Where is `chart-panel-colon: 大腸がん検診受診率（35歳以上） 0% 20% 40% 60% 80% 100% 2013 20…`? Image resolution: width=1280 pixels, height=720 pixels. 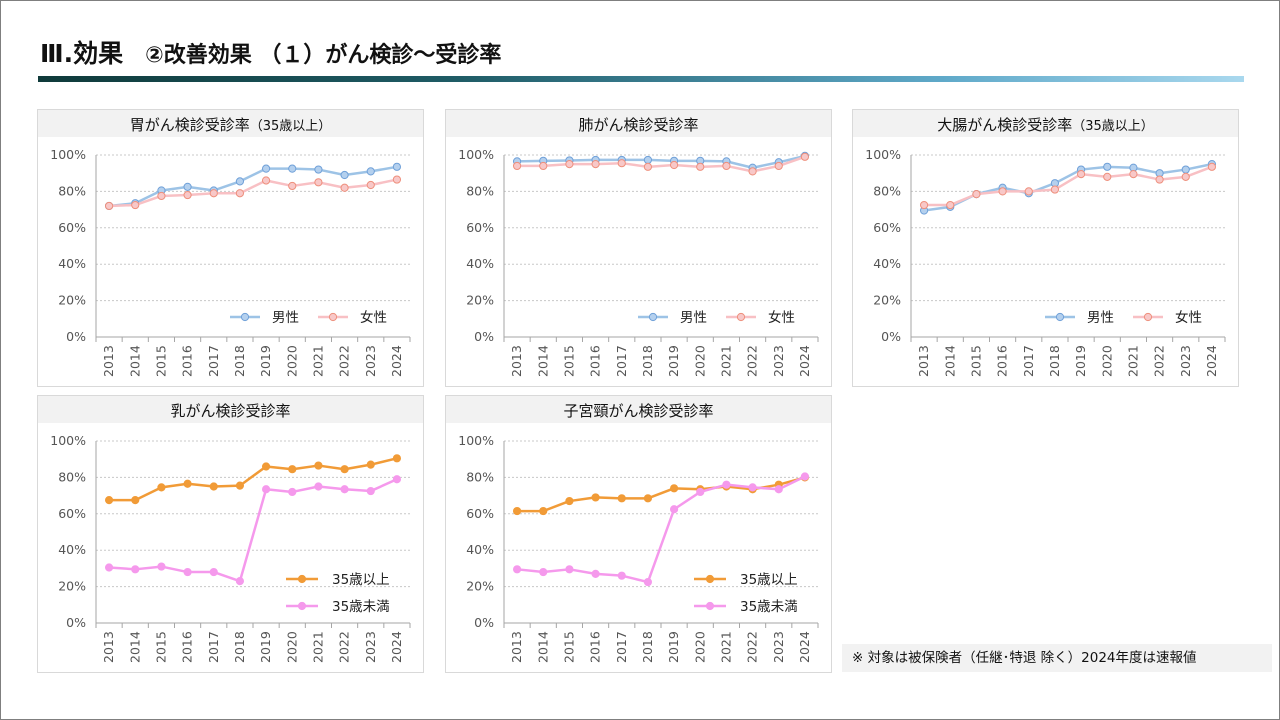
chart-panel-colon: 大腸がん検診受診率（35歳以上） 0% 20% 40% 60% 80% 100% 2013 20… is located at coordinates (1045, 248).